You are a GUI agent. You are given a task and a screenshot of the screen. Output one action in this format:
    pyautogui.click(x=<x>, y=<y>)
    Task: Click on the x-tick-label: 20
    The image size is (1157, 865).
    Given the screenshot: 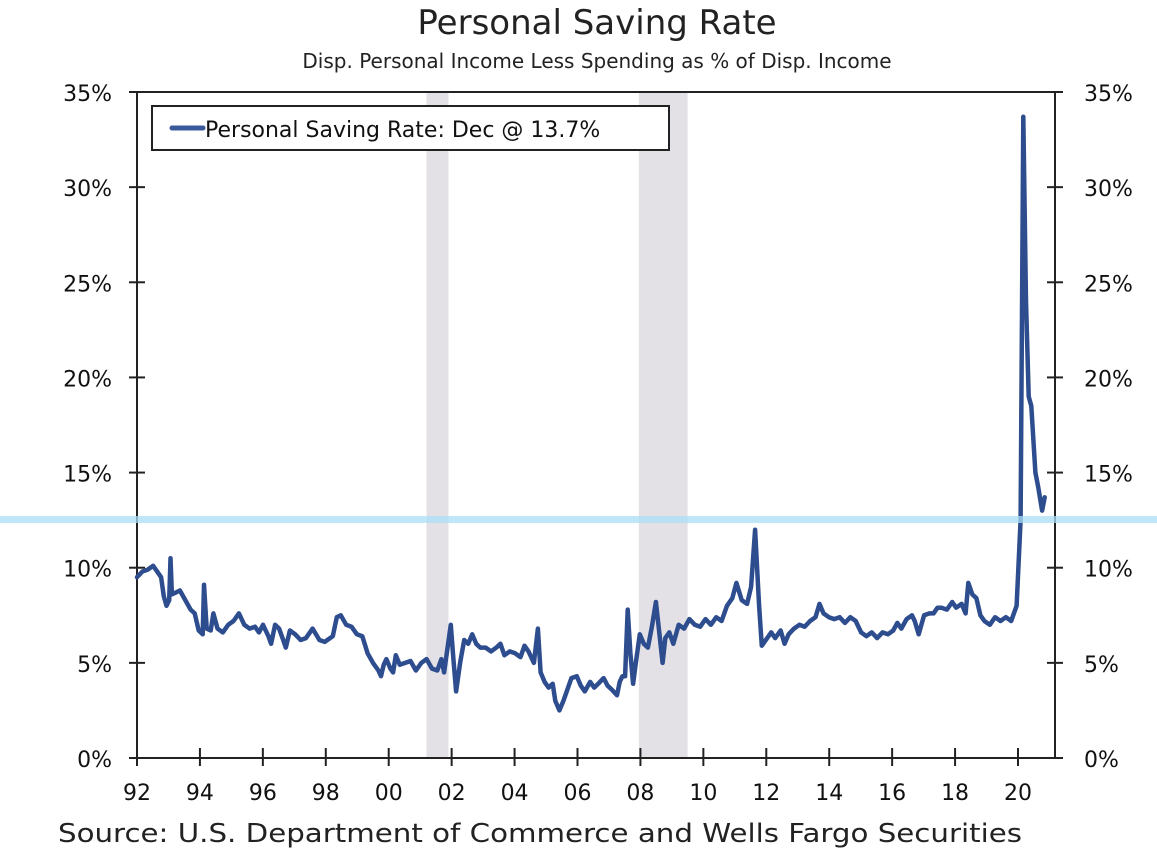 What is the action you would take?
    pyautogui.click(x=1018, y=793)
    